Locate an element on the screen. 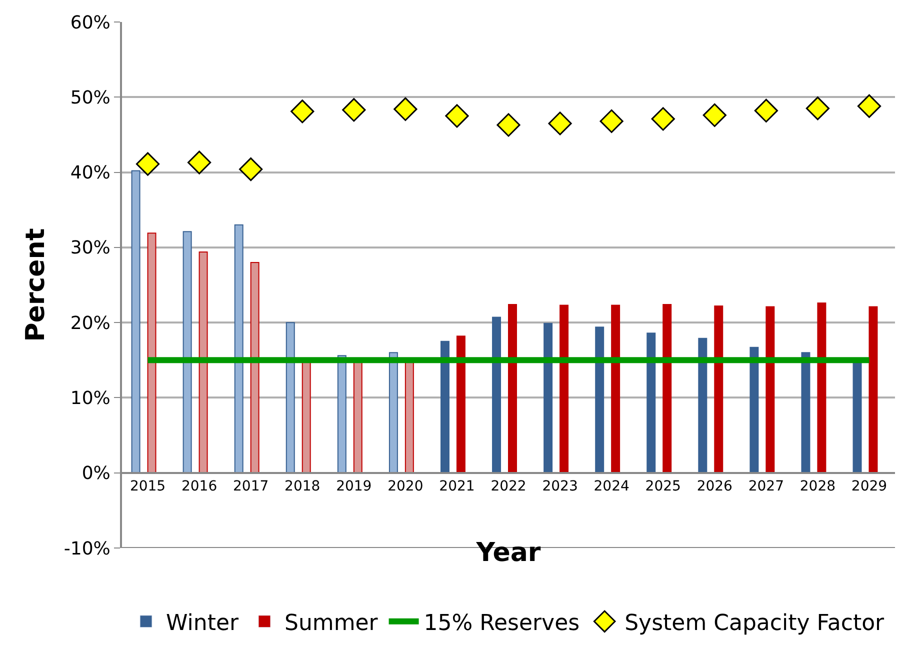 The width and height of the screenshot is (907, 655). x-tick-label: 2026 is located at coordinates (714, 486).